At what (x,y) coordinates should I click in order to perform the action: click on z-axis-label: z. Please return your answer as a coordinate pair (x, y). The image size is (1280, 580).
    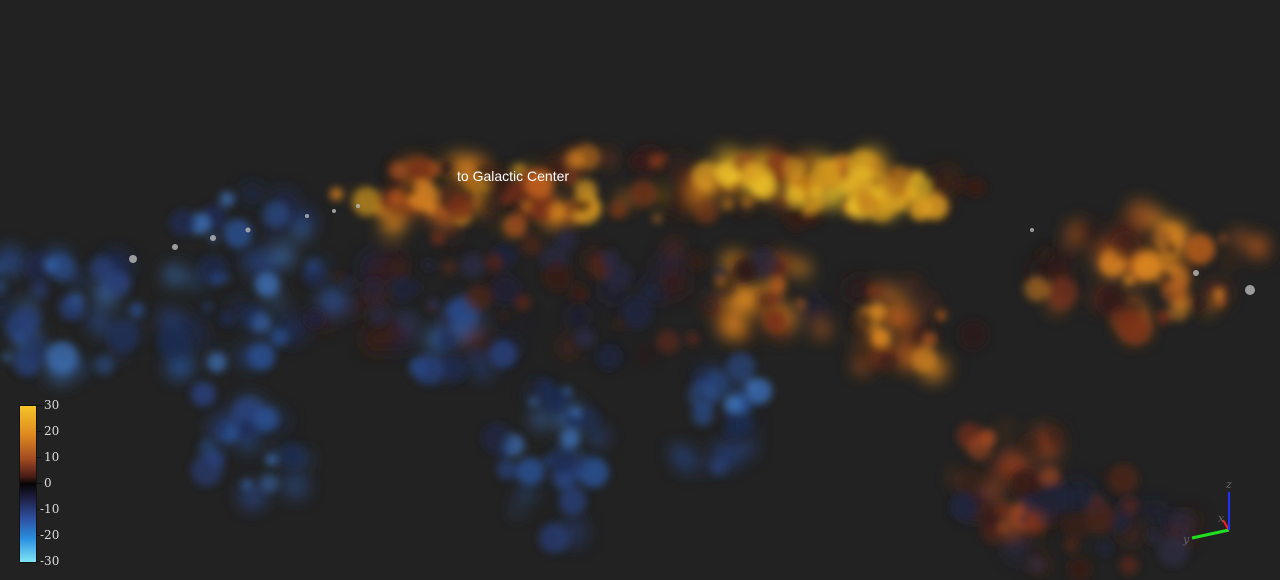
    Looking at the image, I should click on (1228, 484).